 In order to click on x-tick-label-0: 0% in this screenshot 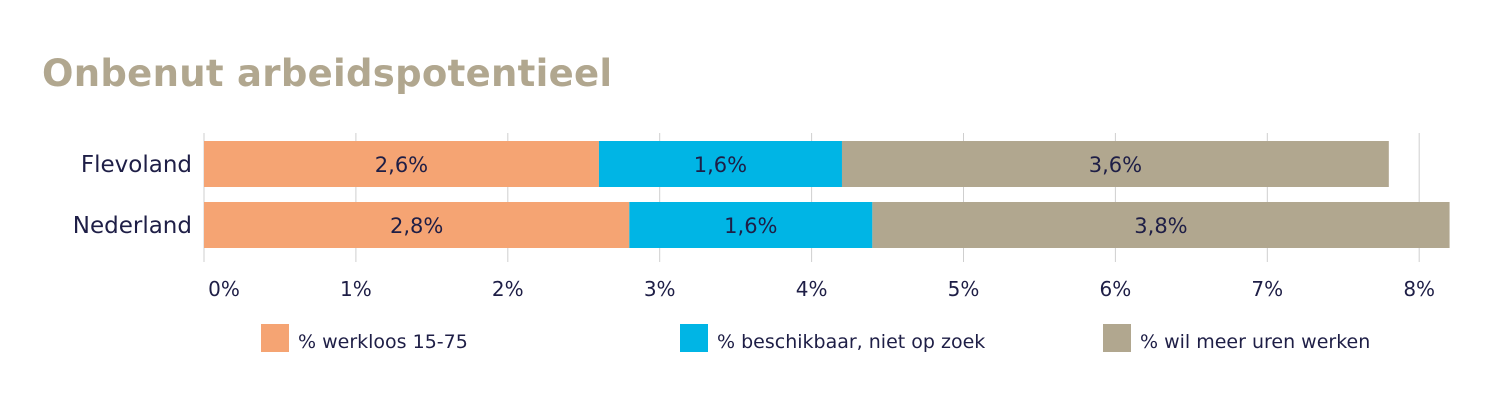, I will do `click(224, 289)`.